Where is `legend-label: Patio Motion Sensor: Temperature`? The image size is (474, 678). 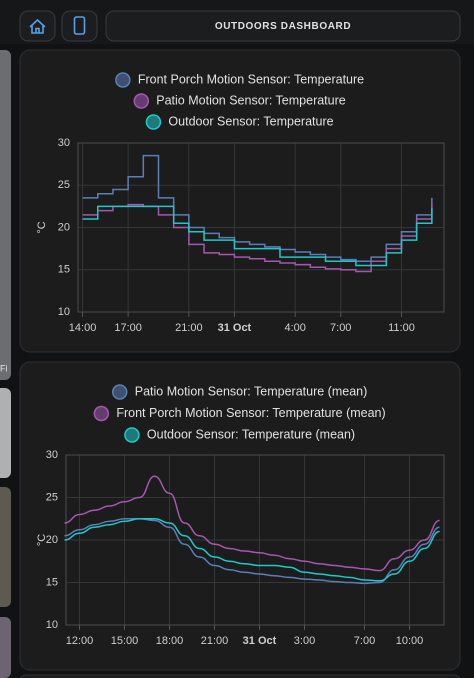 legend-label: Patio Motion Sensor: Temperature is located at coordinates (251, 100).